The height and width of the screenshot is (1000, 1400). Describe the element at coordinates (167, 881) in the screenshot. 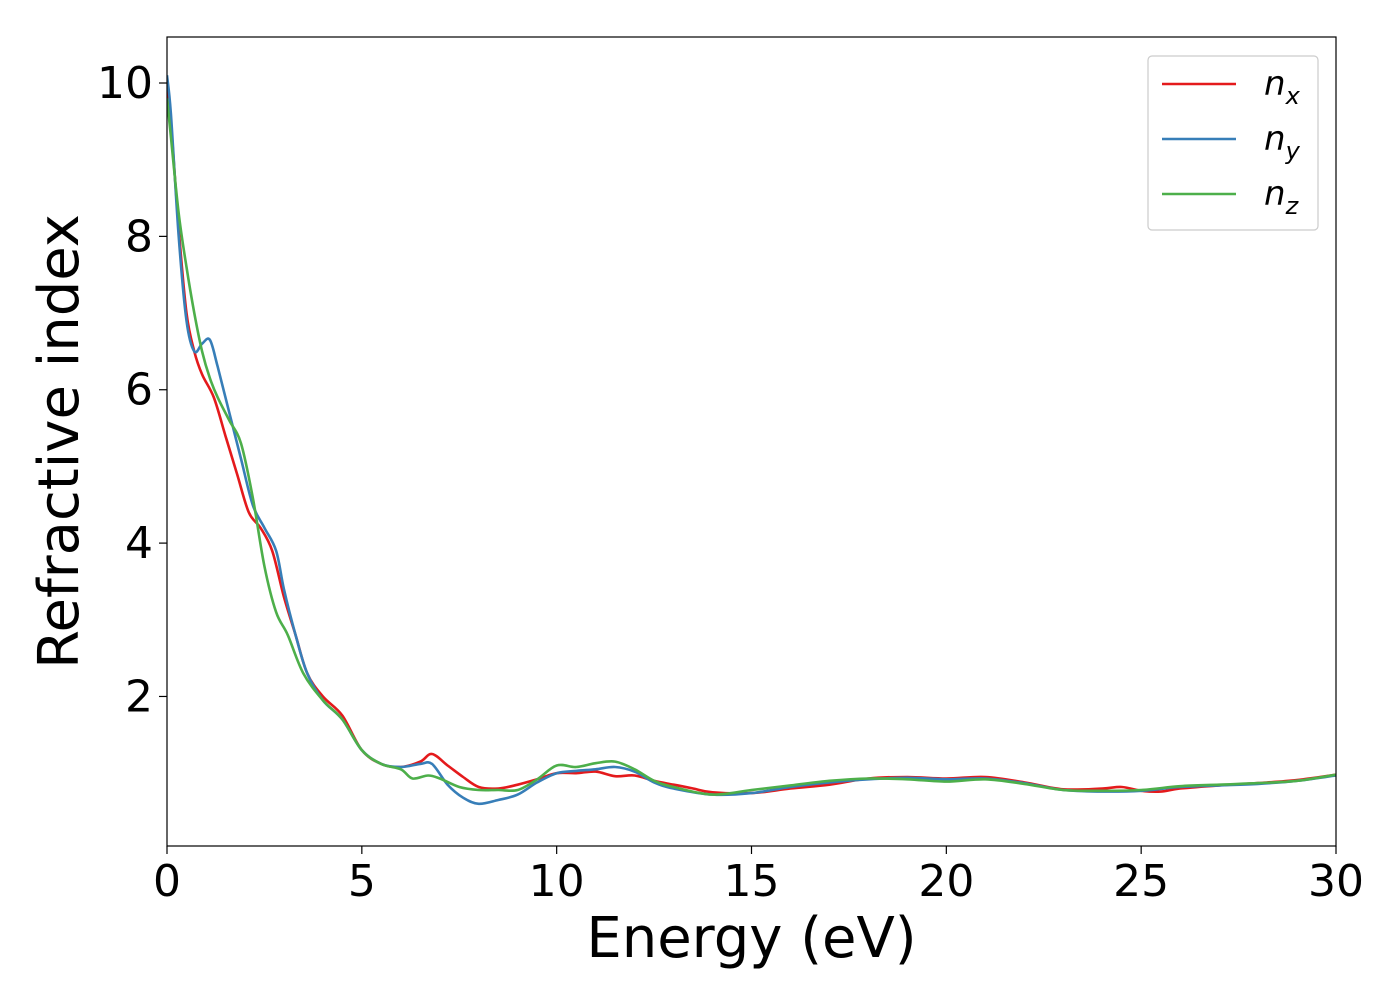

I see `x-tick-label: 0` at that location.